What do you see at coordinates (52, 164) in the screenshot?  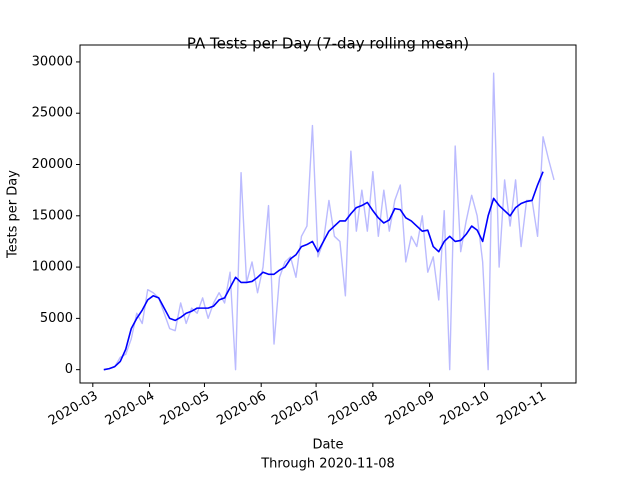 I see `y-tick-label: 20000` at bounding box center [52, 164].